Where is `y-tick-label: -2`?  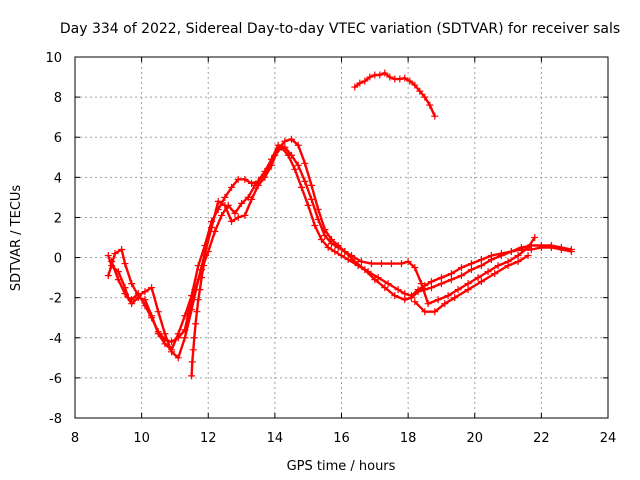 y-tick-label: -2 is located at coordinates (55, 299).